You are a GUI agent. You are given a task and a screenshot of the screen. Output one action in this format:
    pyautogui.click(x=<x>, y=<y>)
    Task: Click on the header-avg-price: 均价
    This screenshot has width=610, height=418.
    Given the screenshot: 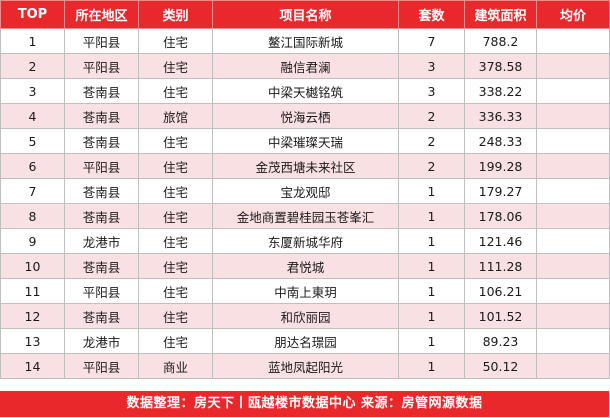 What is the action you would take?
    pyautogui.click(x=573, y=14)
    